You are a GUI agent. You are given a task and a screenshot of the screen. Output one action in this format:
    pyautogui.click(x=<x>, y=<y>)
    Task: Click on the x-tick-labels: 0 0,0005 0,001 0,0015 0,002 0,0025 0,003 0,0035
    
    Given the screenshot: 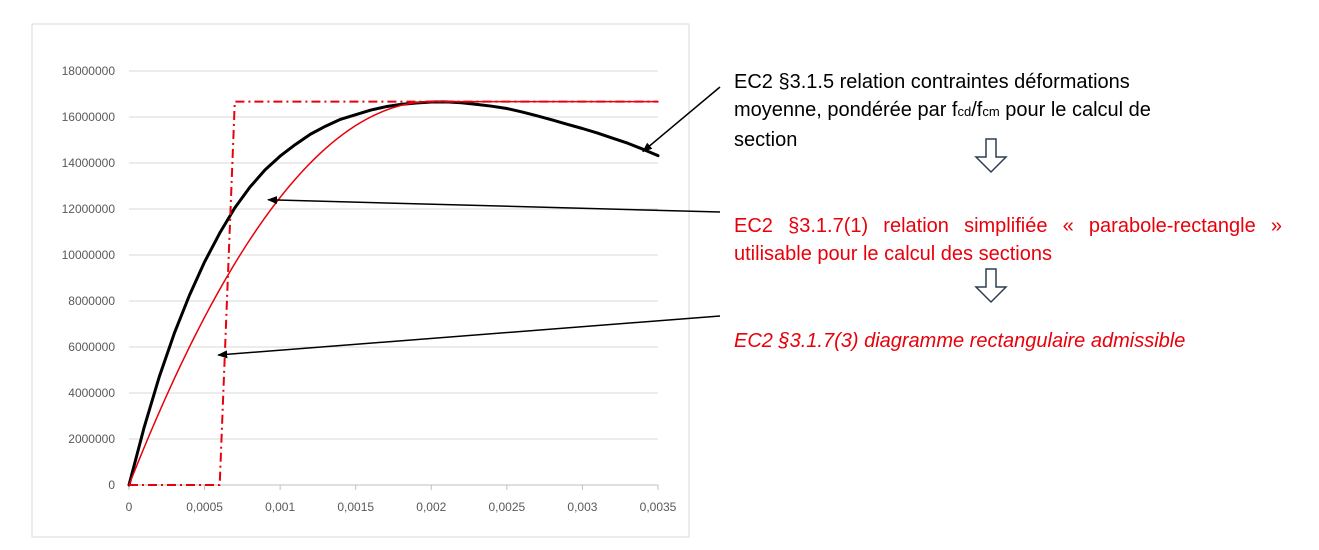 What is the action you would take?
    pyautogui.click(x=401, y=507)
    